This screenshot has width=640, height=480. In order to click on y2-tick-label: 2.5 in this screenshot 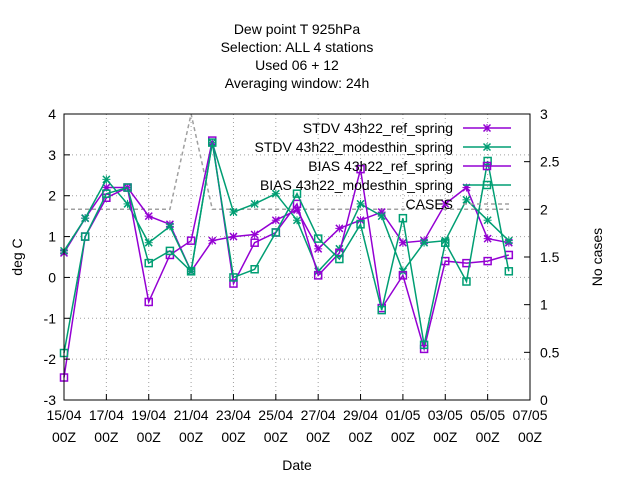, I will do `click(550, 162)`.